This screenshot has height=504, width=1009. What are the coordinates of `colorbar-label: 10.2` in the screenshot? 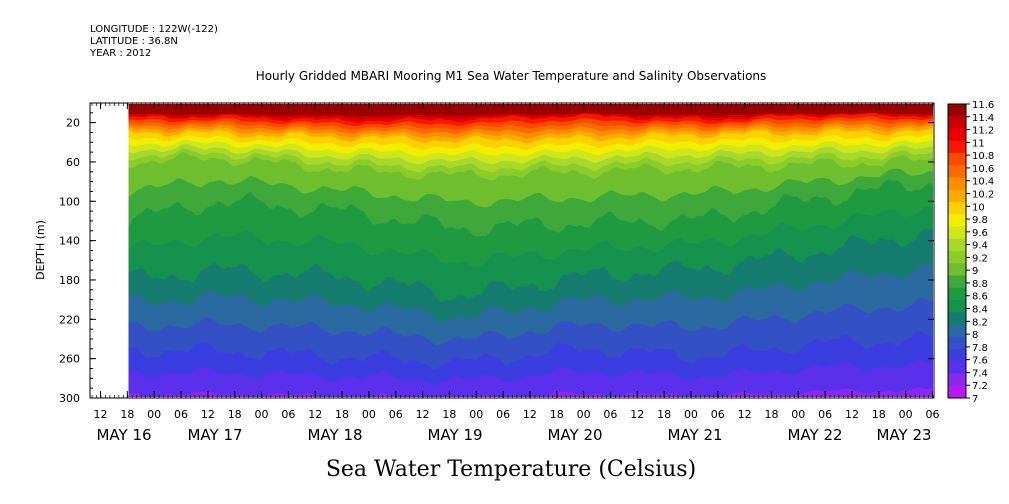 It's located at (983, 194).